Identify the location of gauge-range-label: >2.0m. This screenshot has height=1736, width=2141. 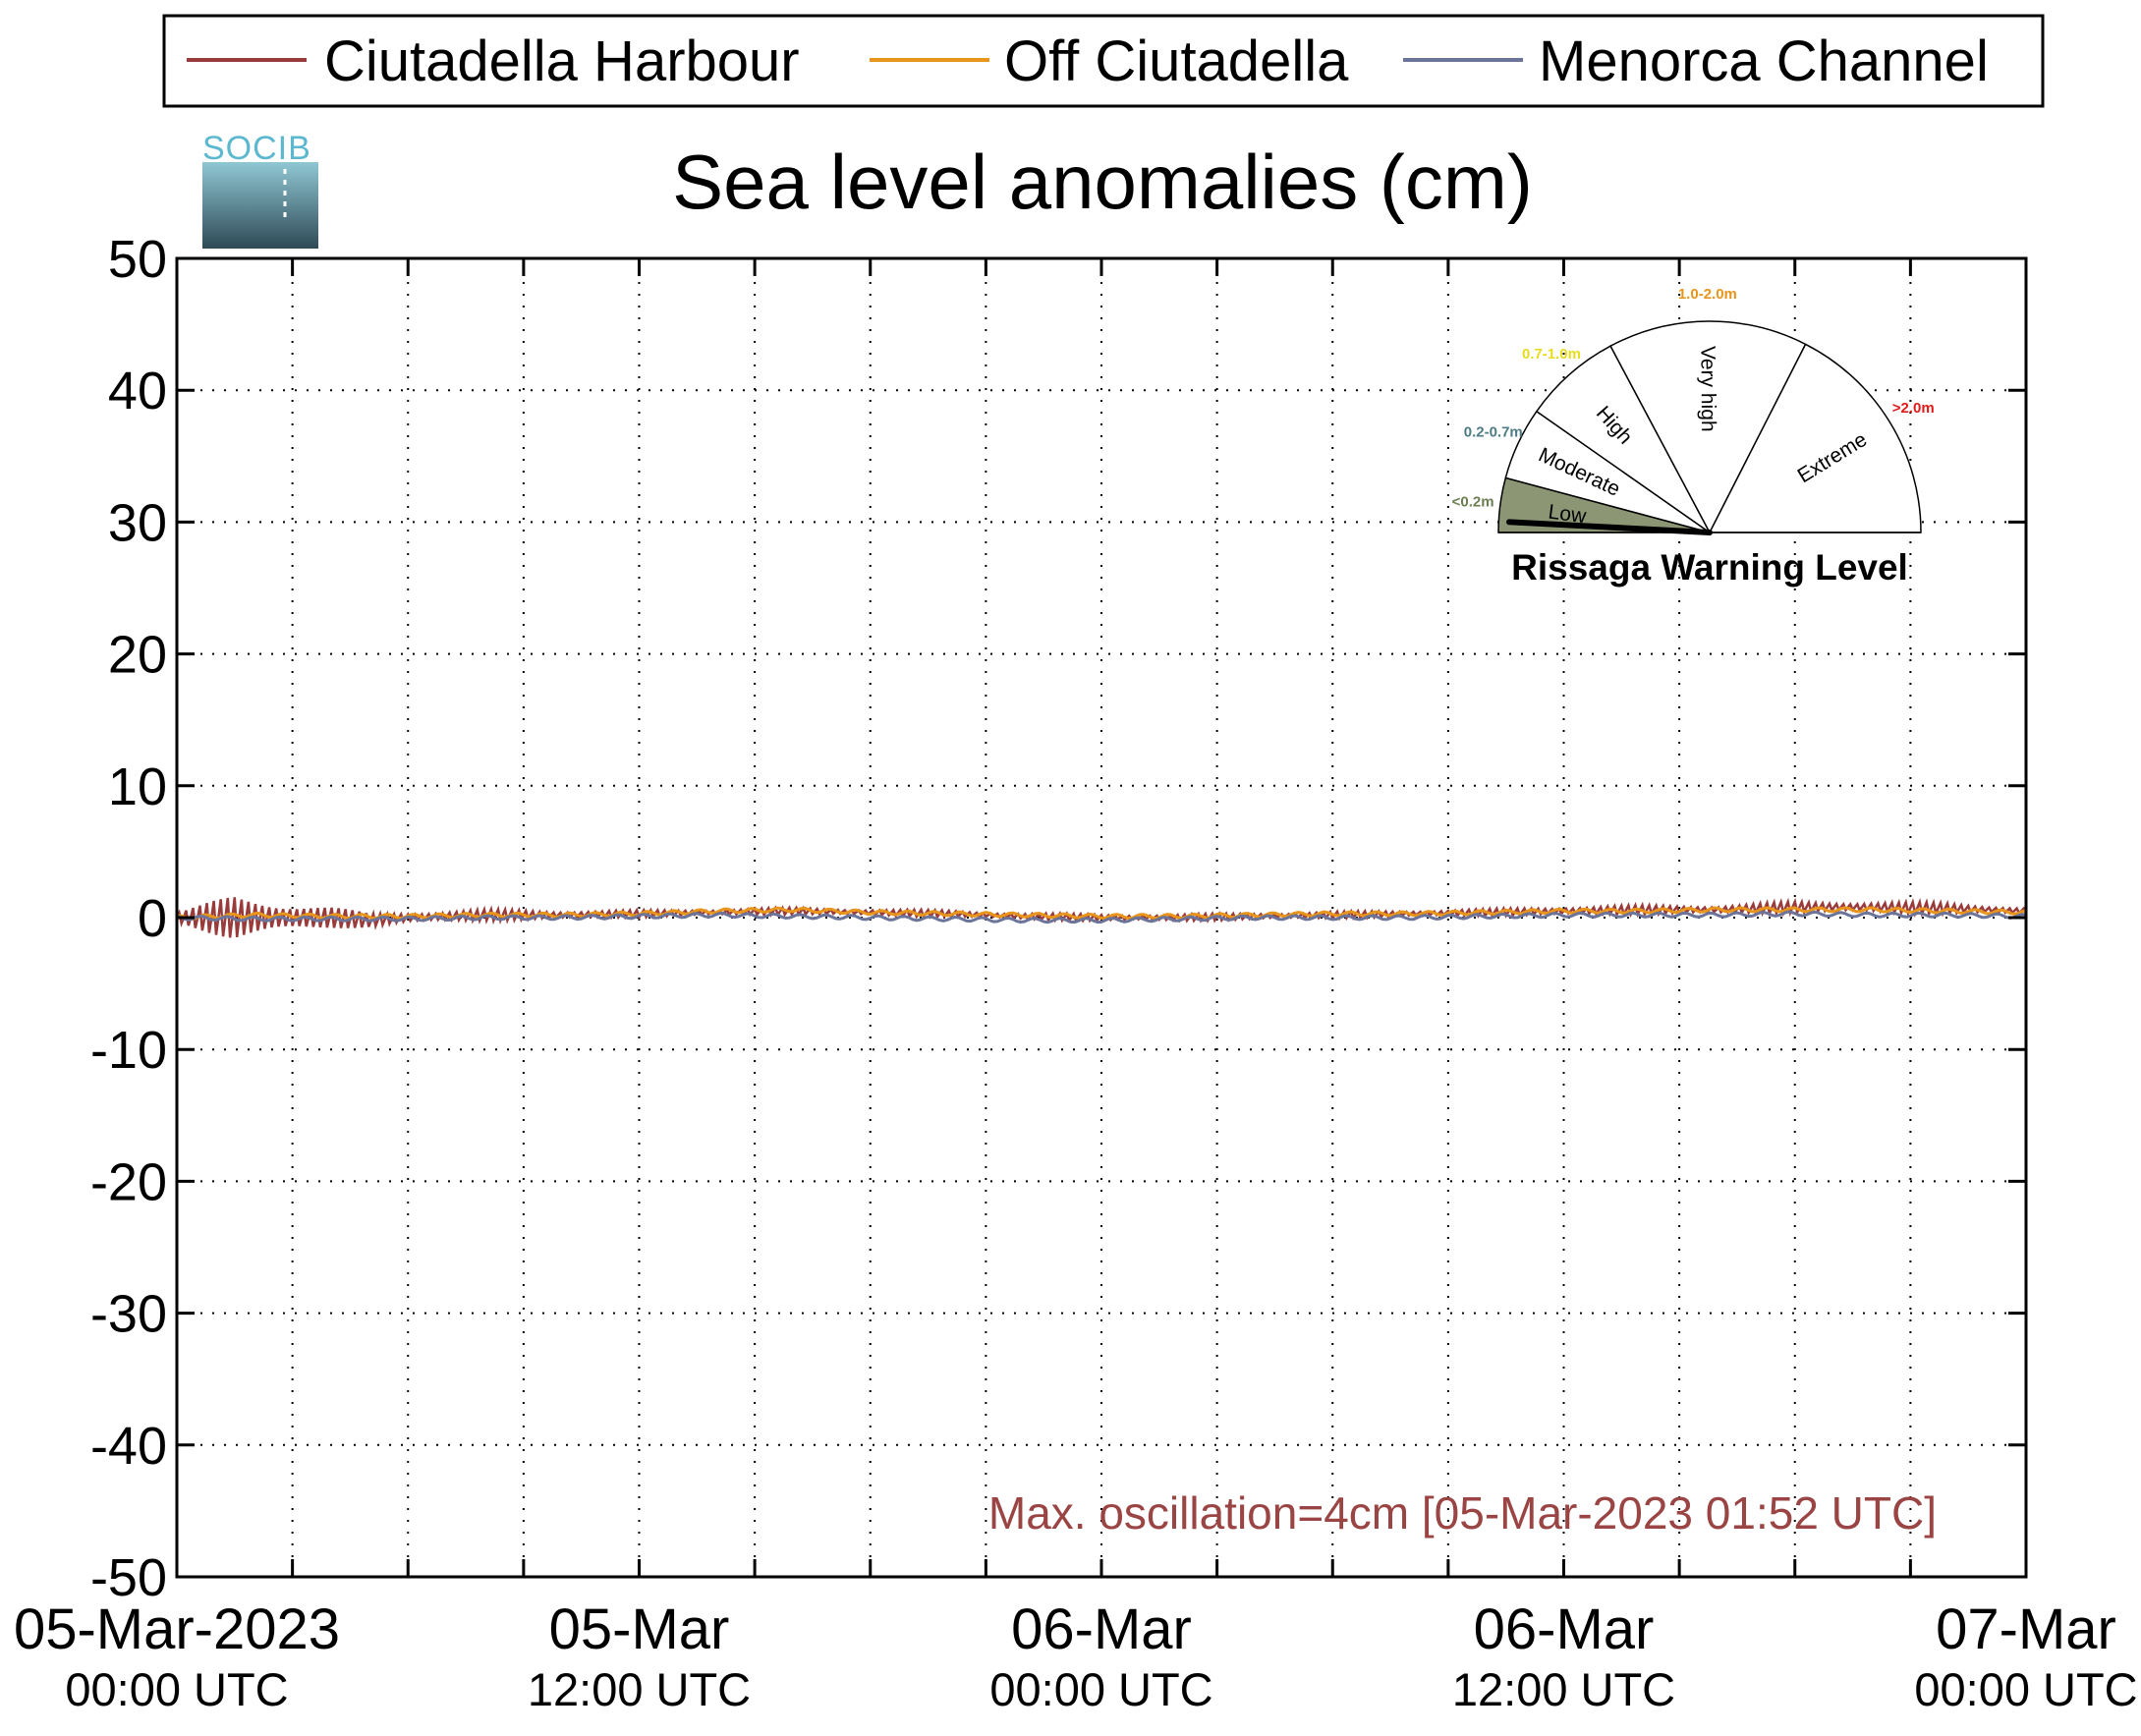
(1913, 408).